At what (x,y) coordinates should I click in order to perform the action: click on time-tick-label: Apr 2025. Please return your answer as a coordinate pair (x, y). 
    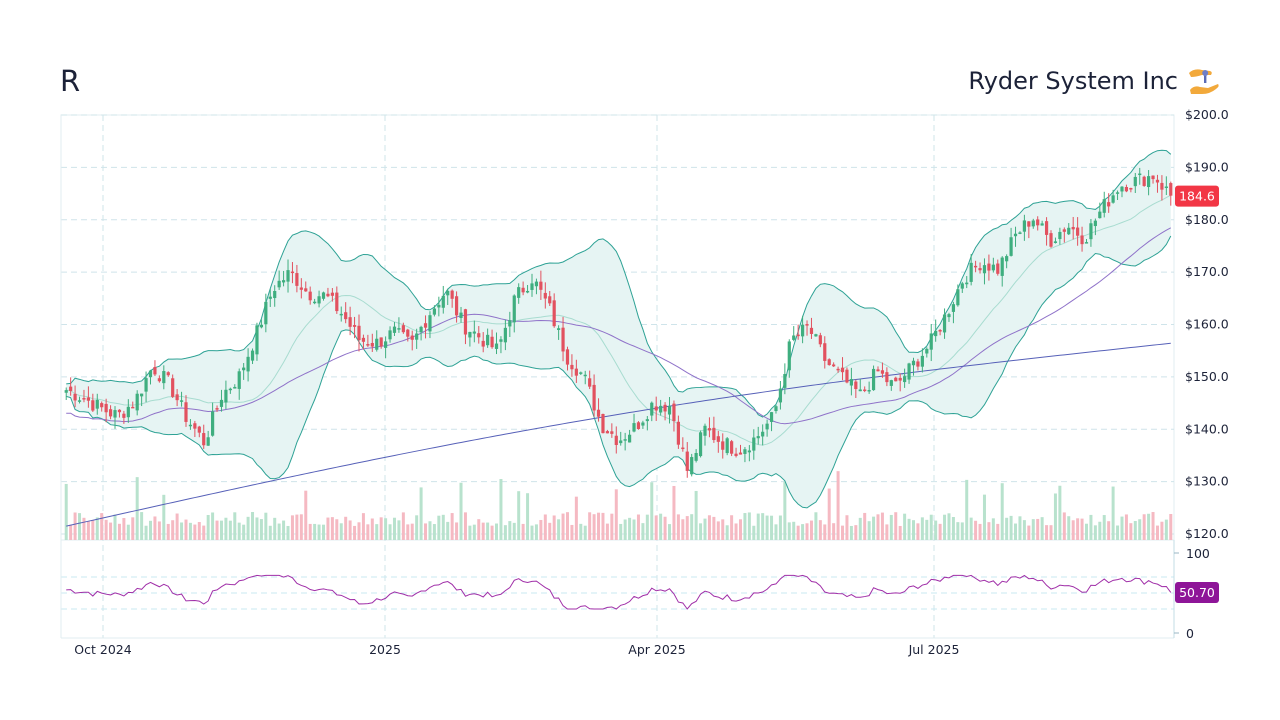
    Looking at the image, I should click on (656, 649).